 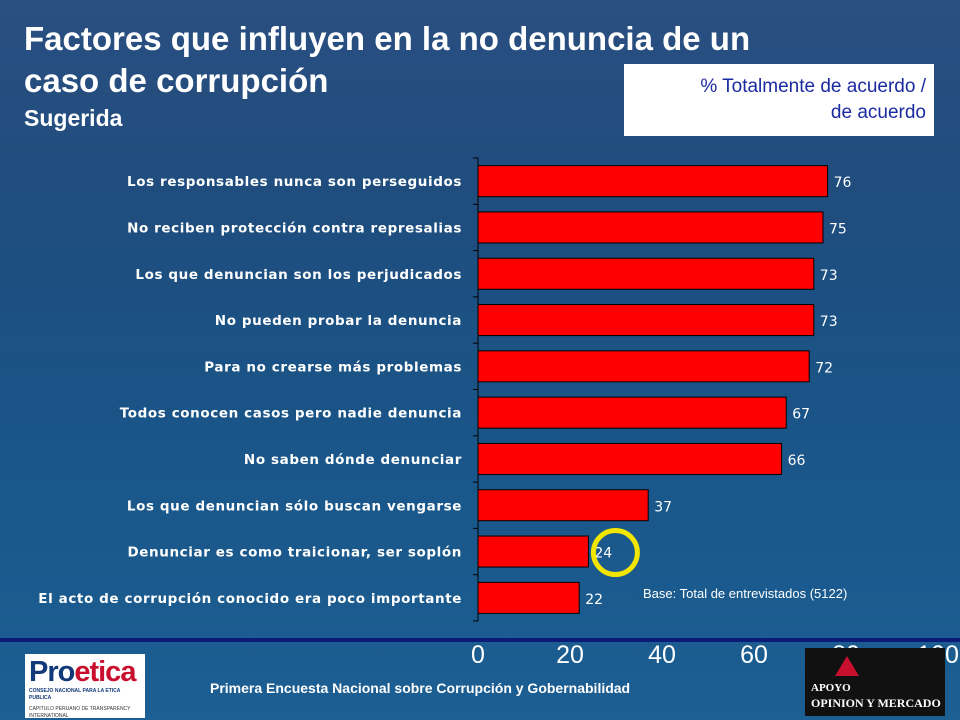 I want to click on category-label: Los responsables nunca son perseguidos, so click(x=294, y=182).